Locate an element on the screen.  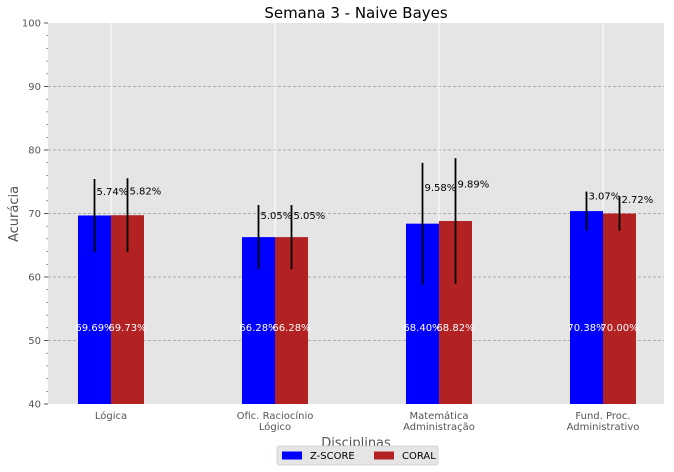
legend: Z-SCORE CORAL is located at coordinates (357, 455).